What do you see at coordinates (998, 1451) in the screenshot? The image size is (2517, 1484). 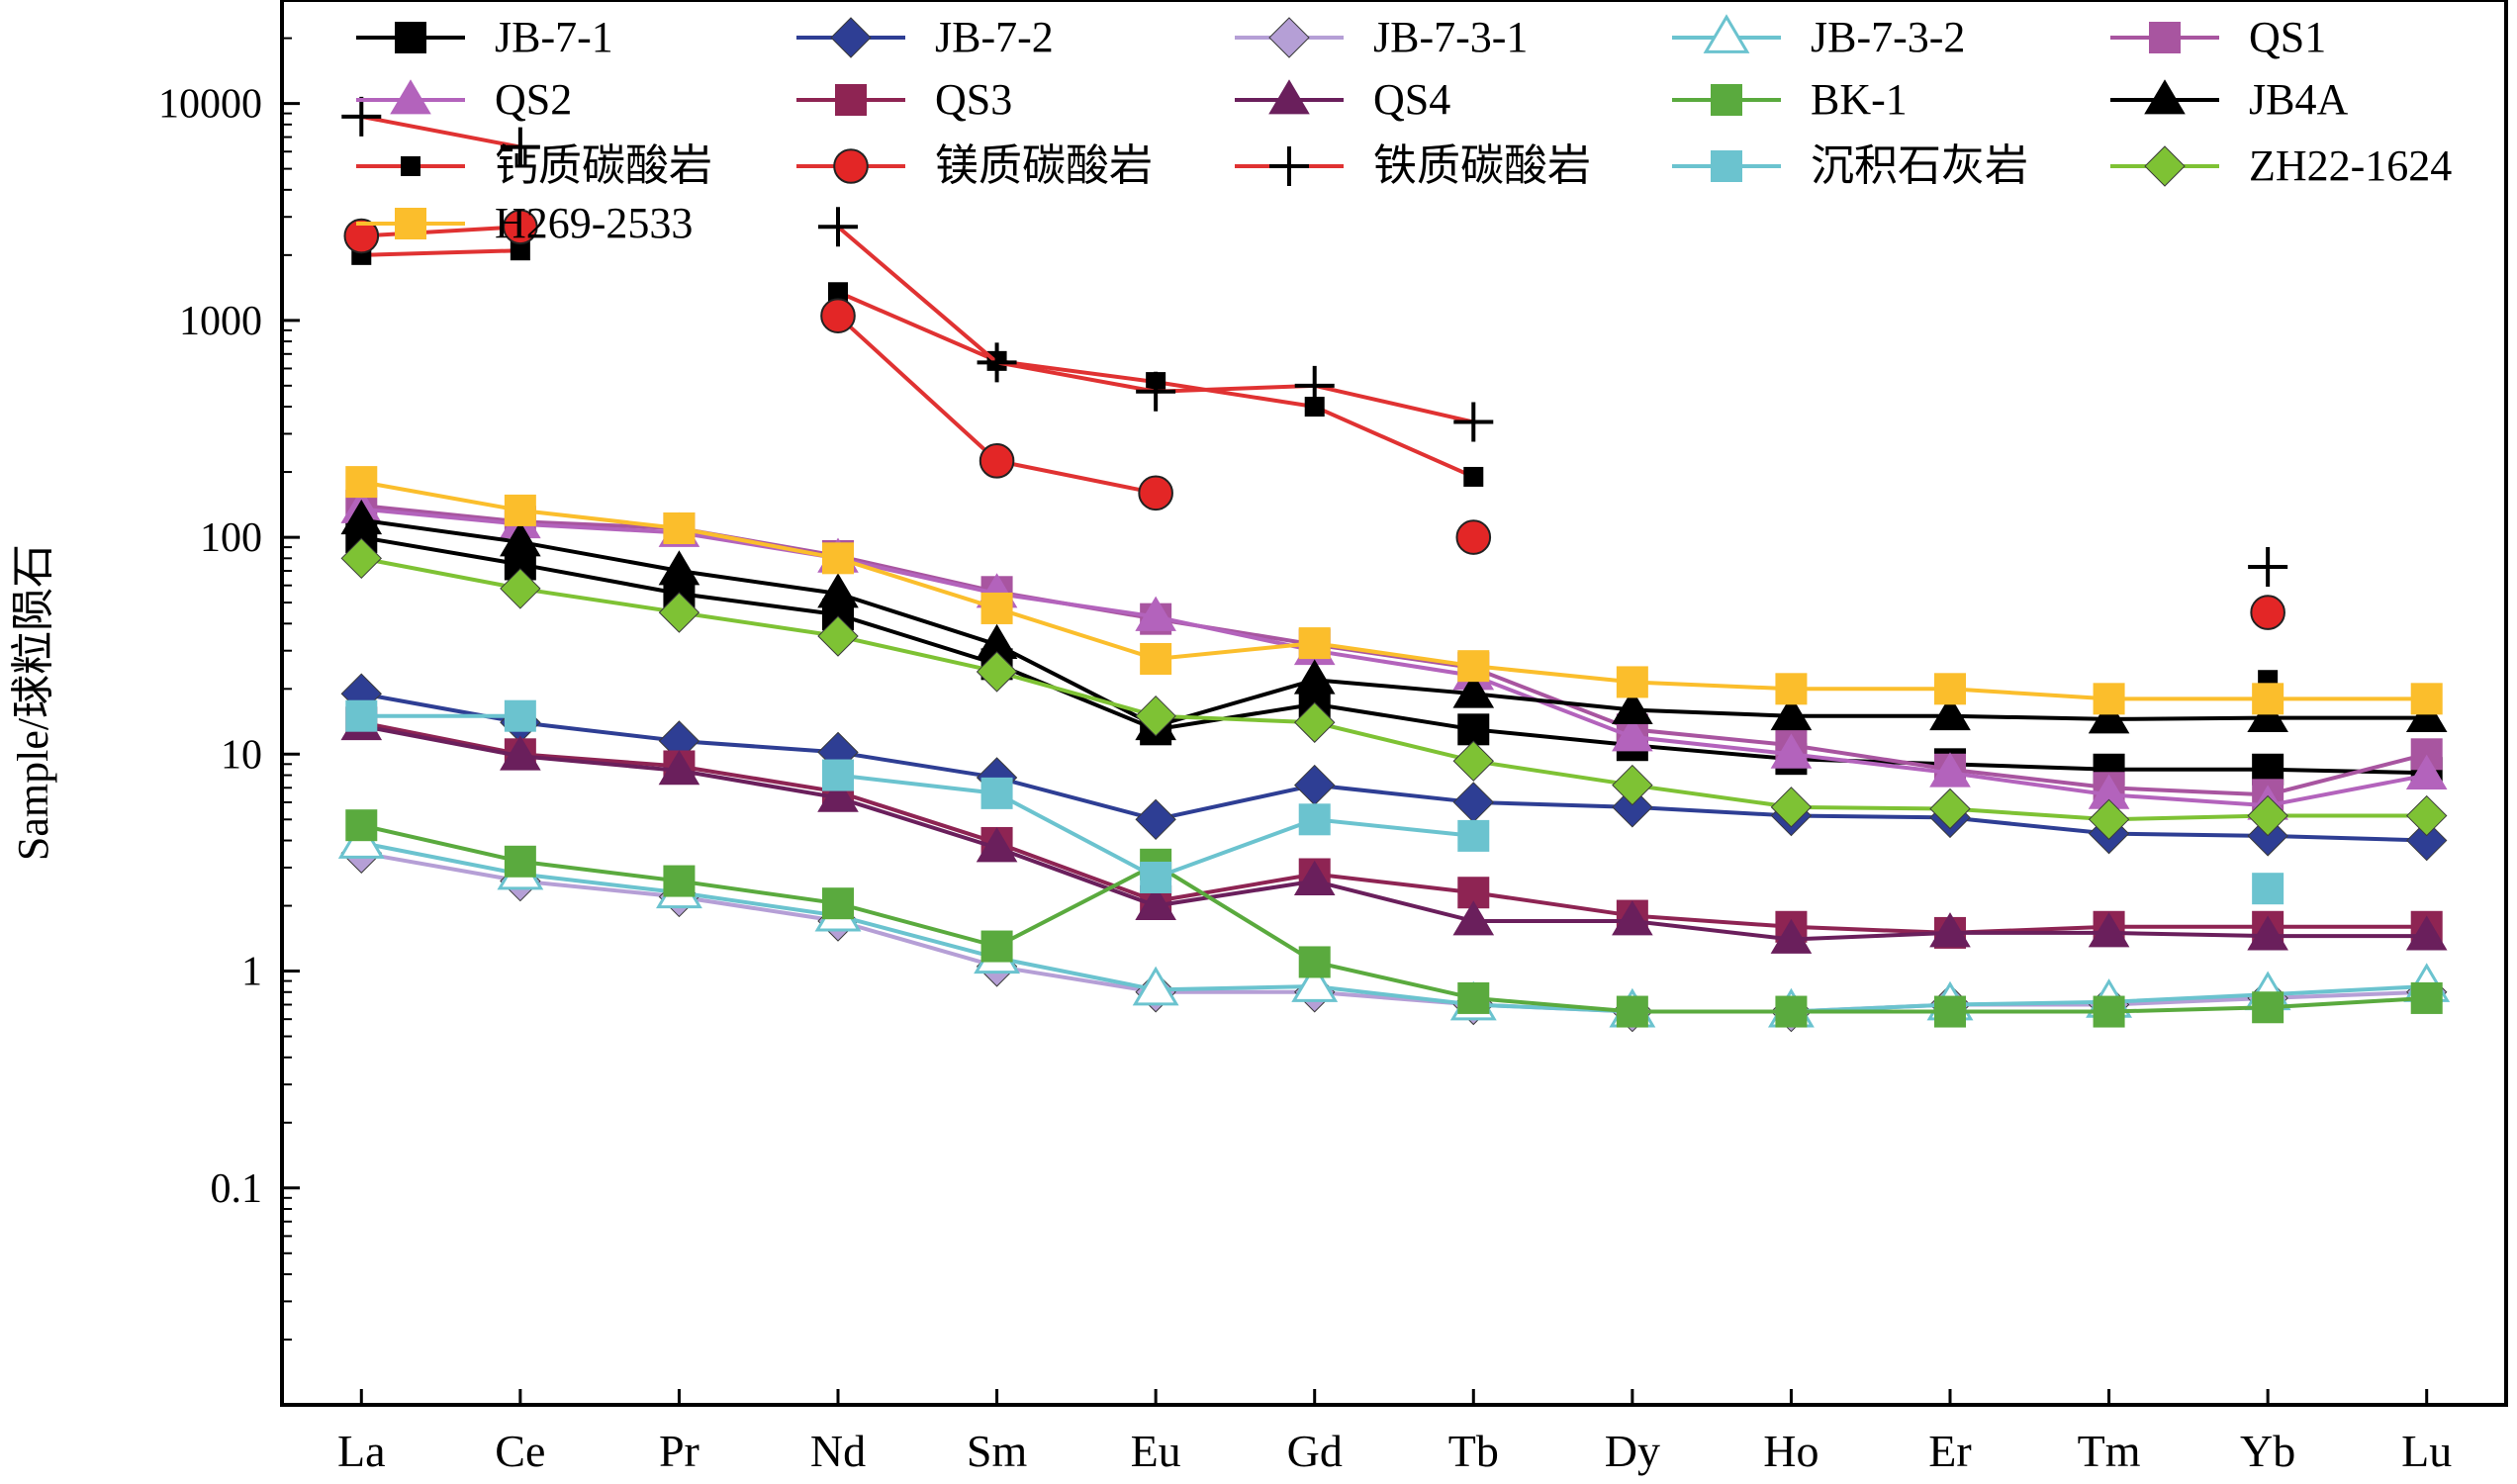 I see `x-tick-label: Sm` at bounding box center [998, 1451].